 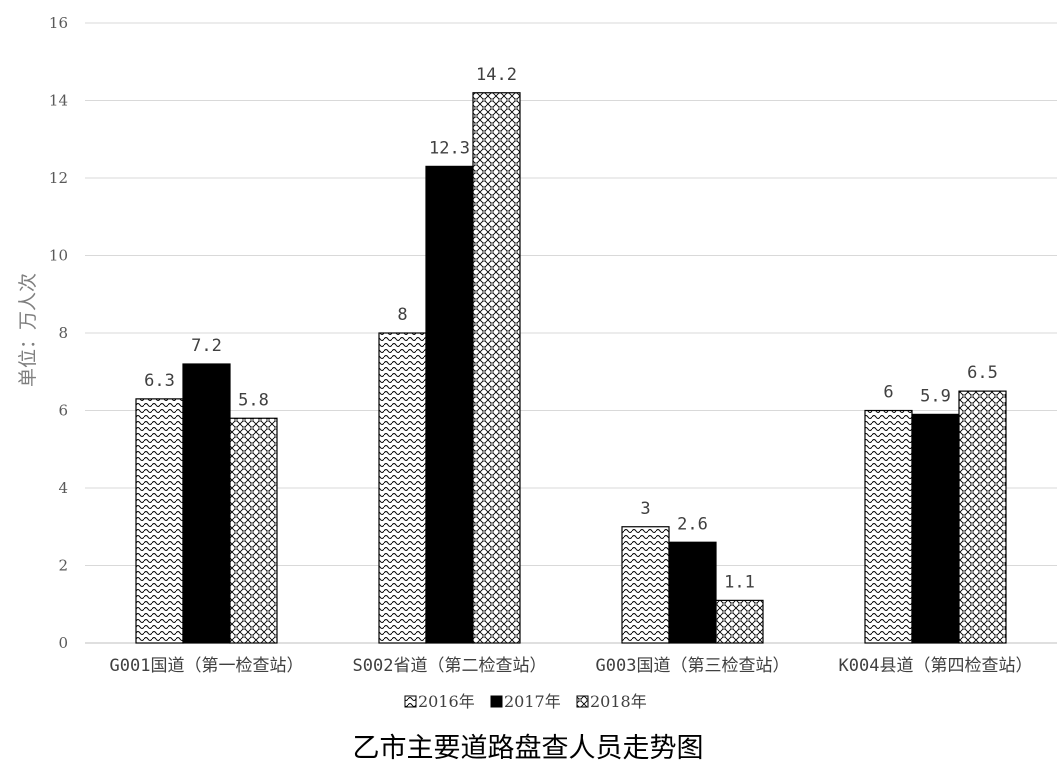 What do you see at coordinates (58, 101) in the screenshot?
I see `y-tick-label: 14` at bounding box center [58, 101].